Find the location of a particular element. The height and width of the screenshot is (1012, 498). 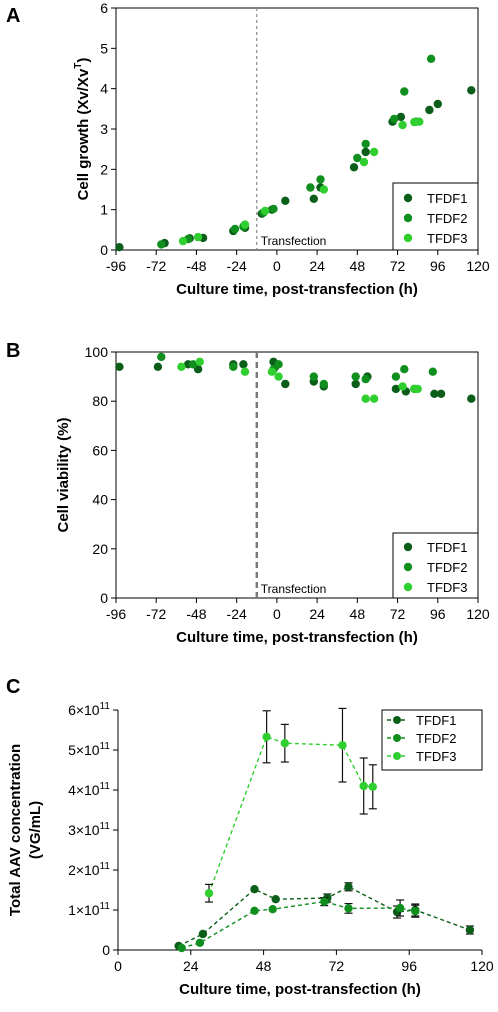

y-tick-mantissa: 4×10 is located at coordinates (84, 790).